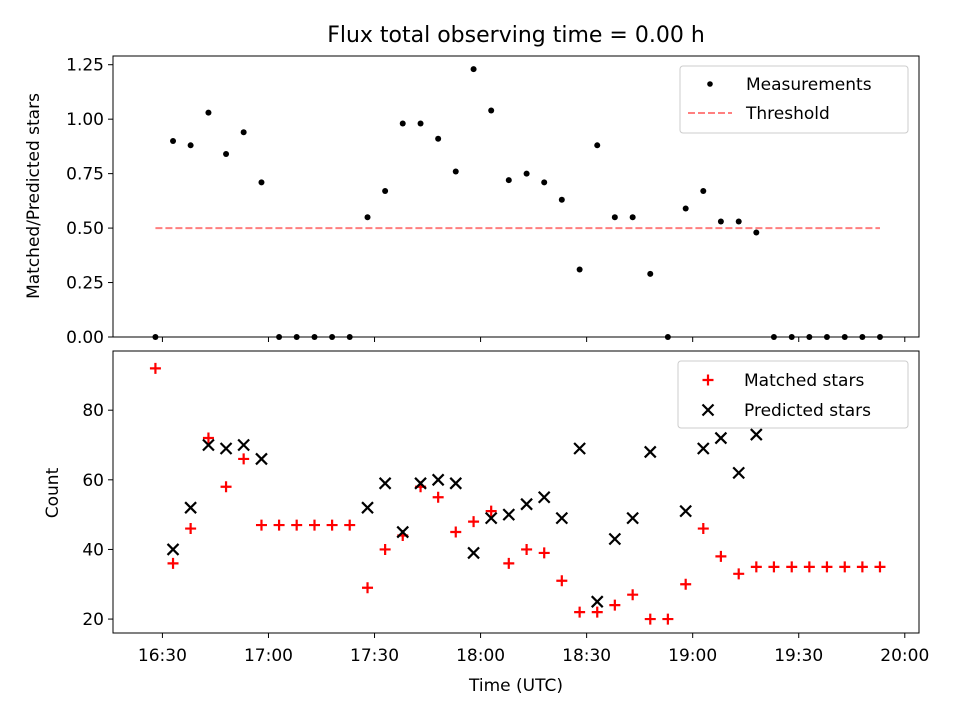  I want to click on bottom-y-tick-label: 20, so click(93, 620).